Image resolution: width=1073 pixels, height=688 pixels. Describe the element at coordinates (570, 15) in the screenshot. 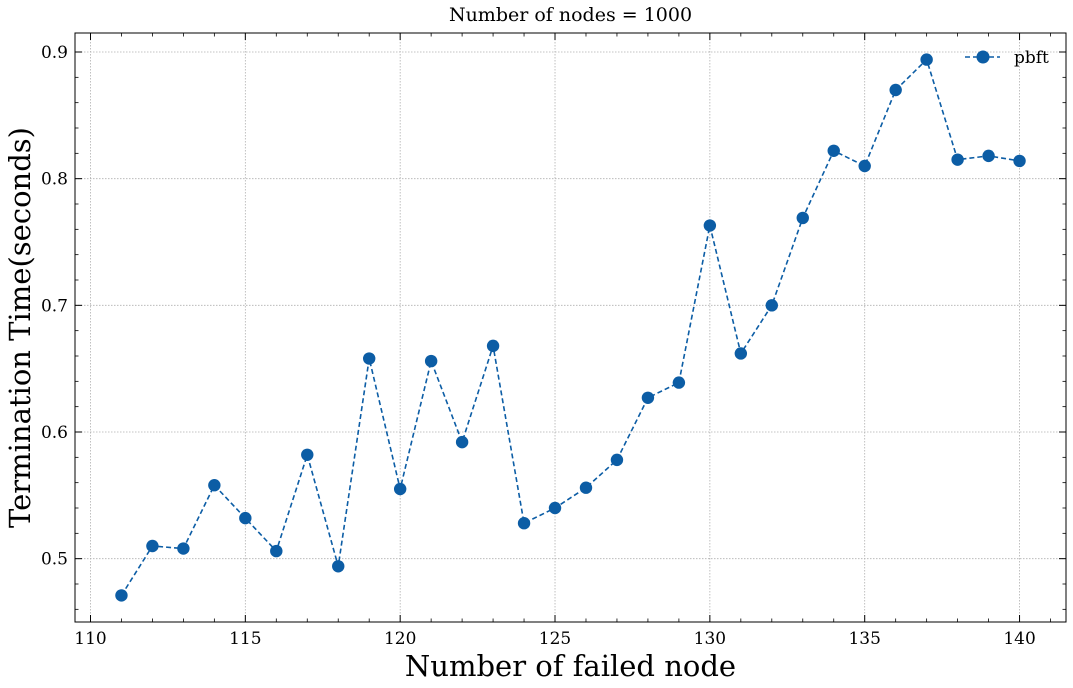

I see `chart-title: Number of nodes = 1000` at that location.